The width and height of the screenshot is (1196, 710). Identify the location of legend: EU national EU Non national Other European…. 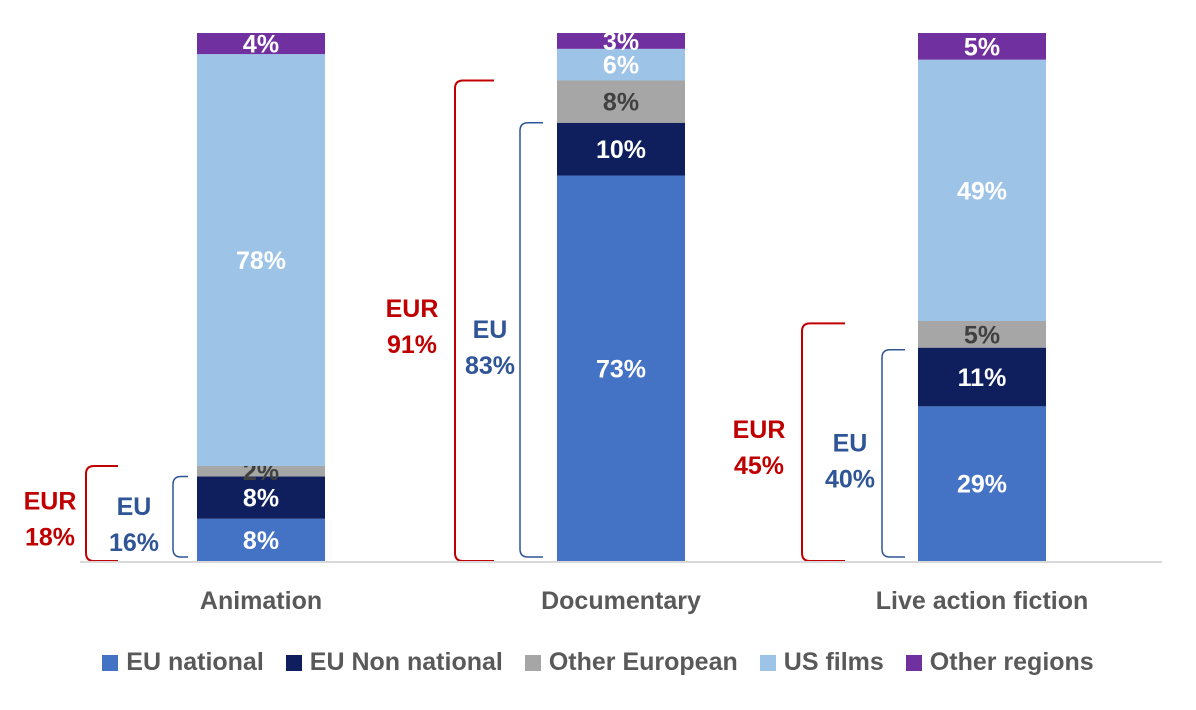
(598, 662).